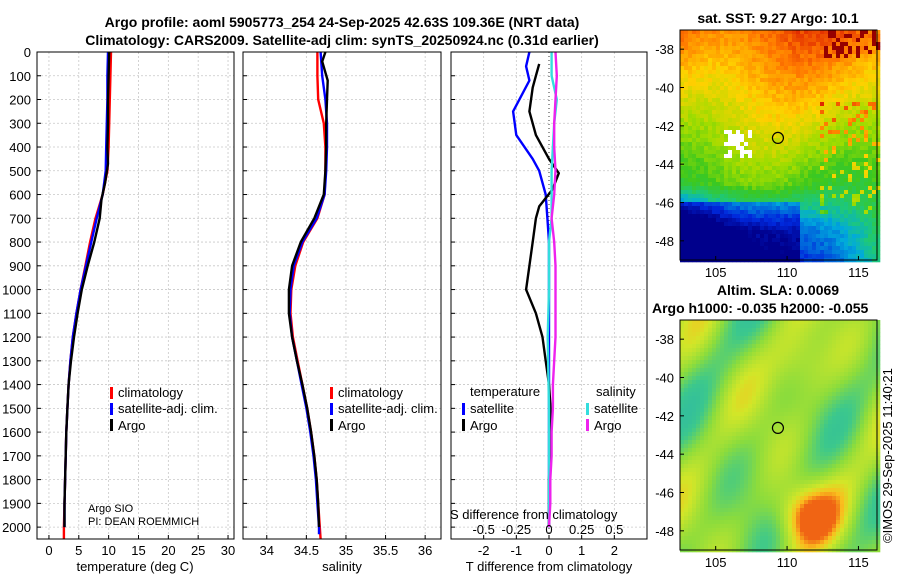 This screenshot has height=580, width=900. Describe the element at coordinates (760, 308) in the screenshot. I see `sla-map-title-line2: Argo h1000: -0.035 h2000: -0.055` at that location.